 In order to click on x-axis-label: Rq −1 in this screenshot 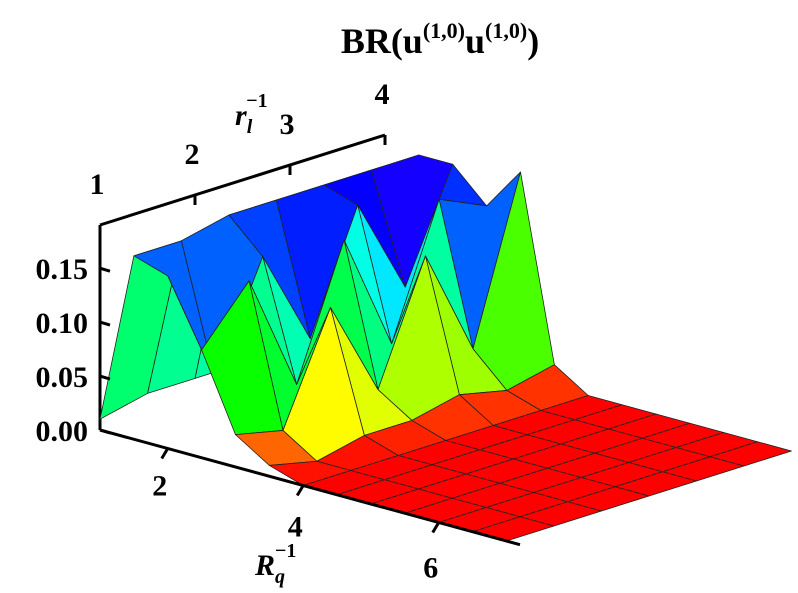, I will do `click(275, 564)`.